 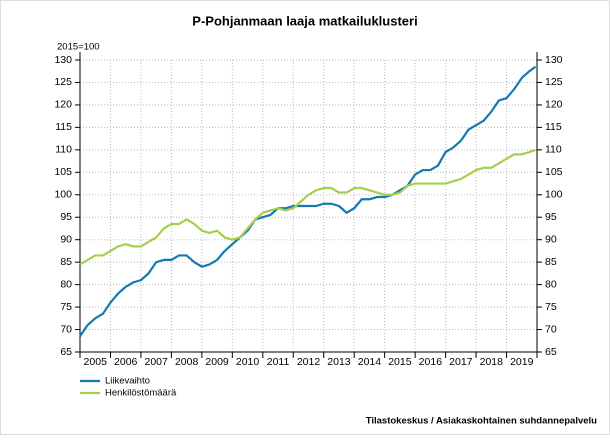 I want to click on y-tick-label: 95, so click(x=66, y=217).